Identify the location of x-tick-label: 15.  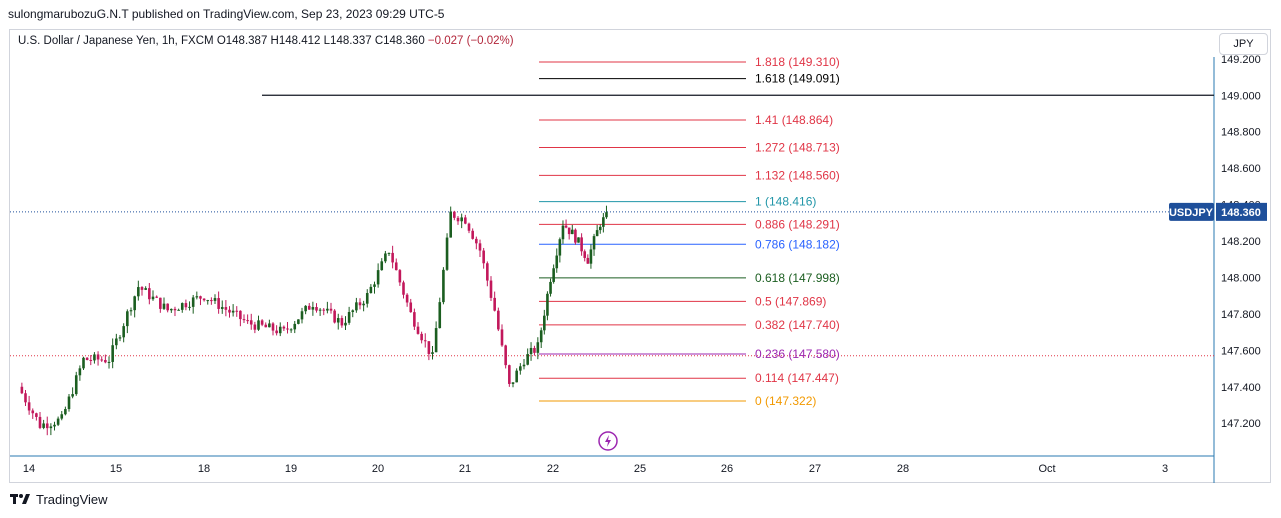
(116, 469).